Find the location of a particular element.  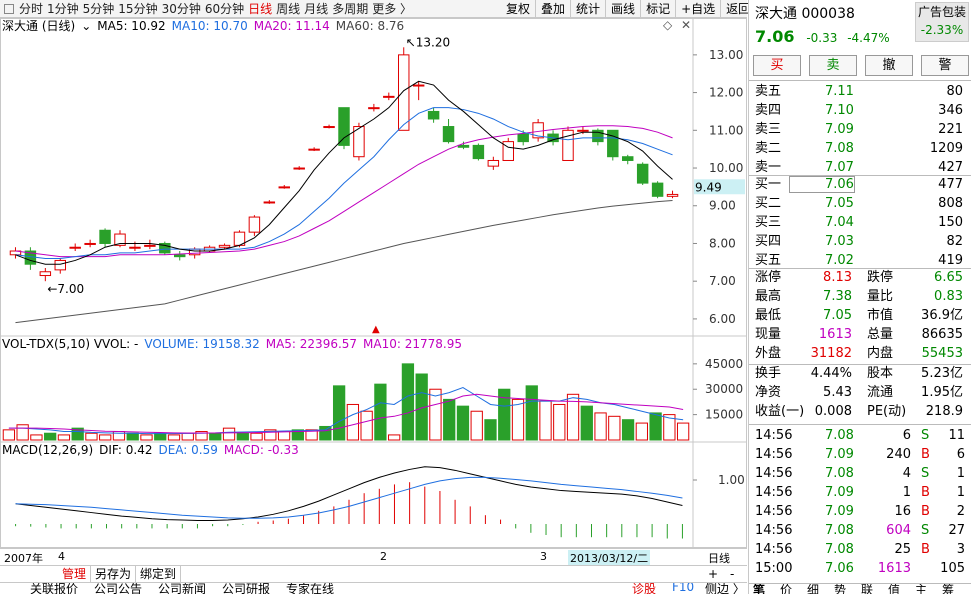

sector-badge: 广告包装 -2.33% is located at coordinates (942, 22).